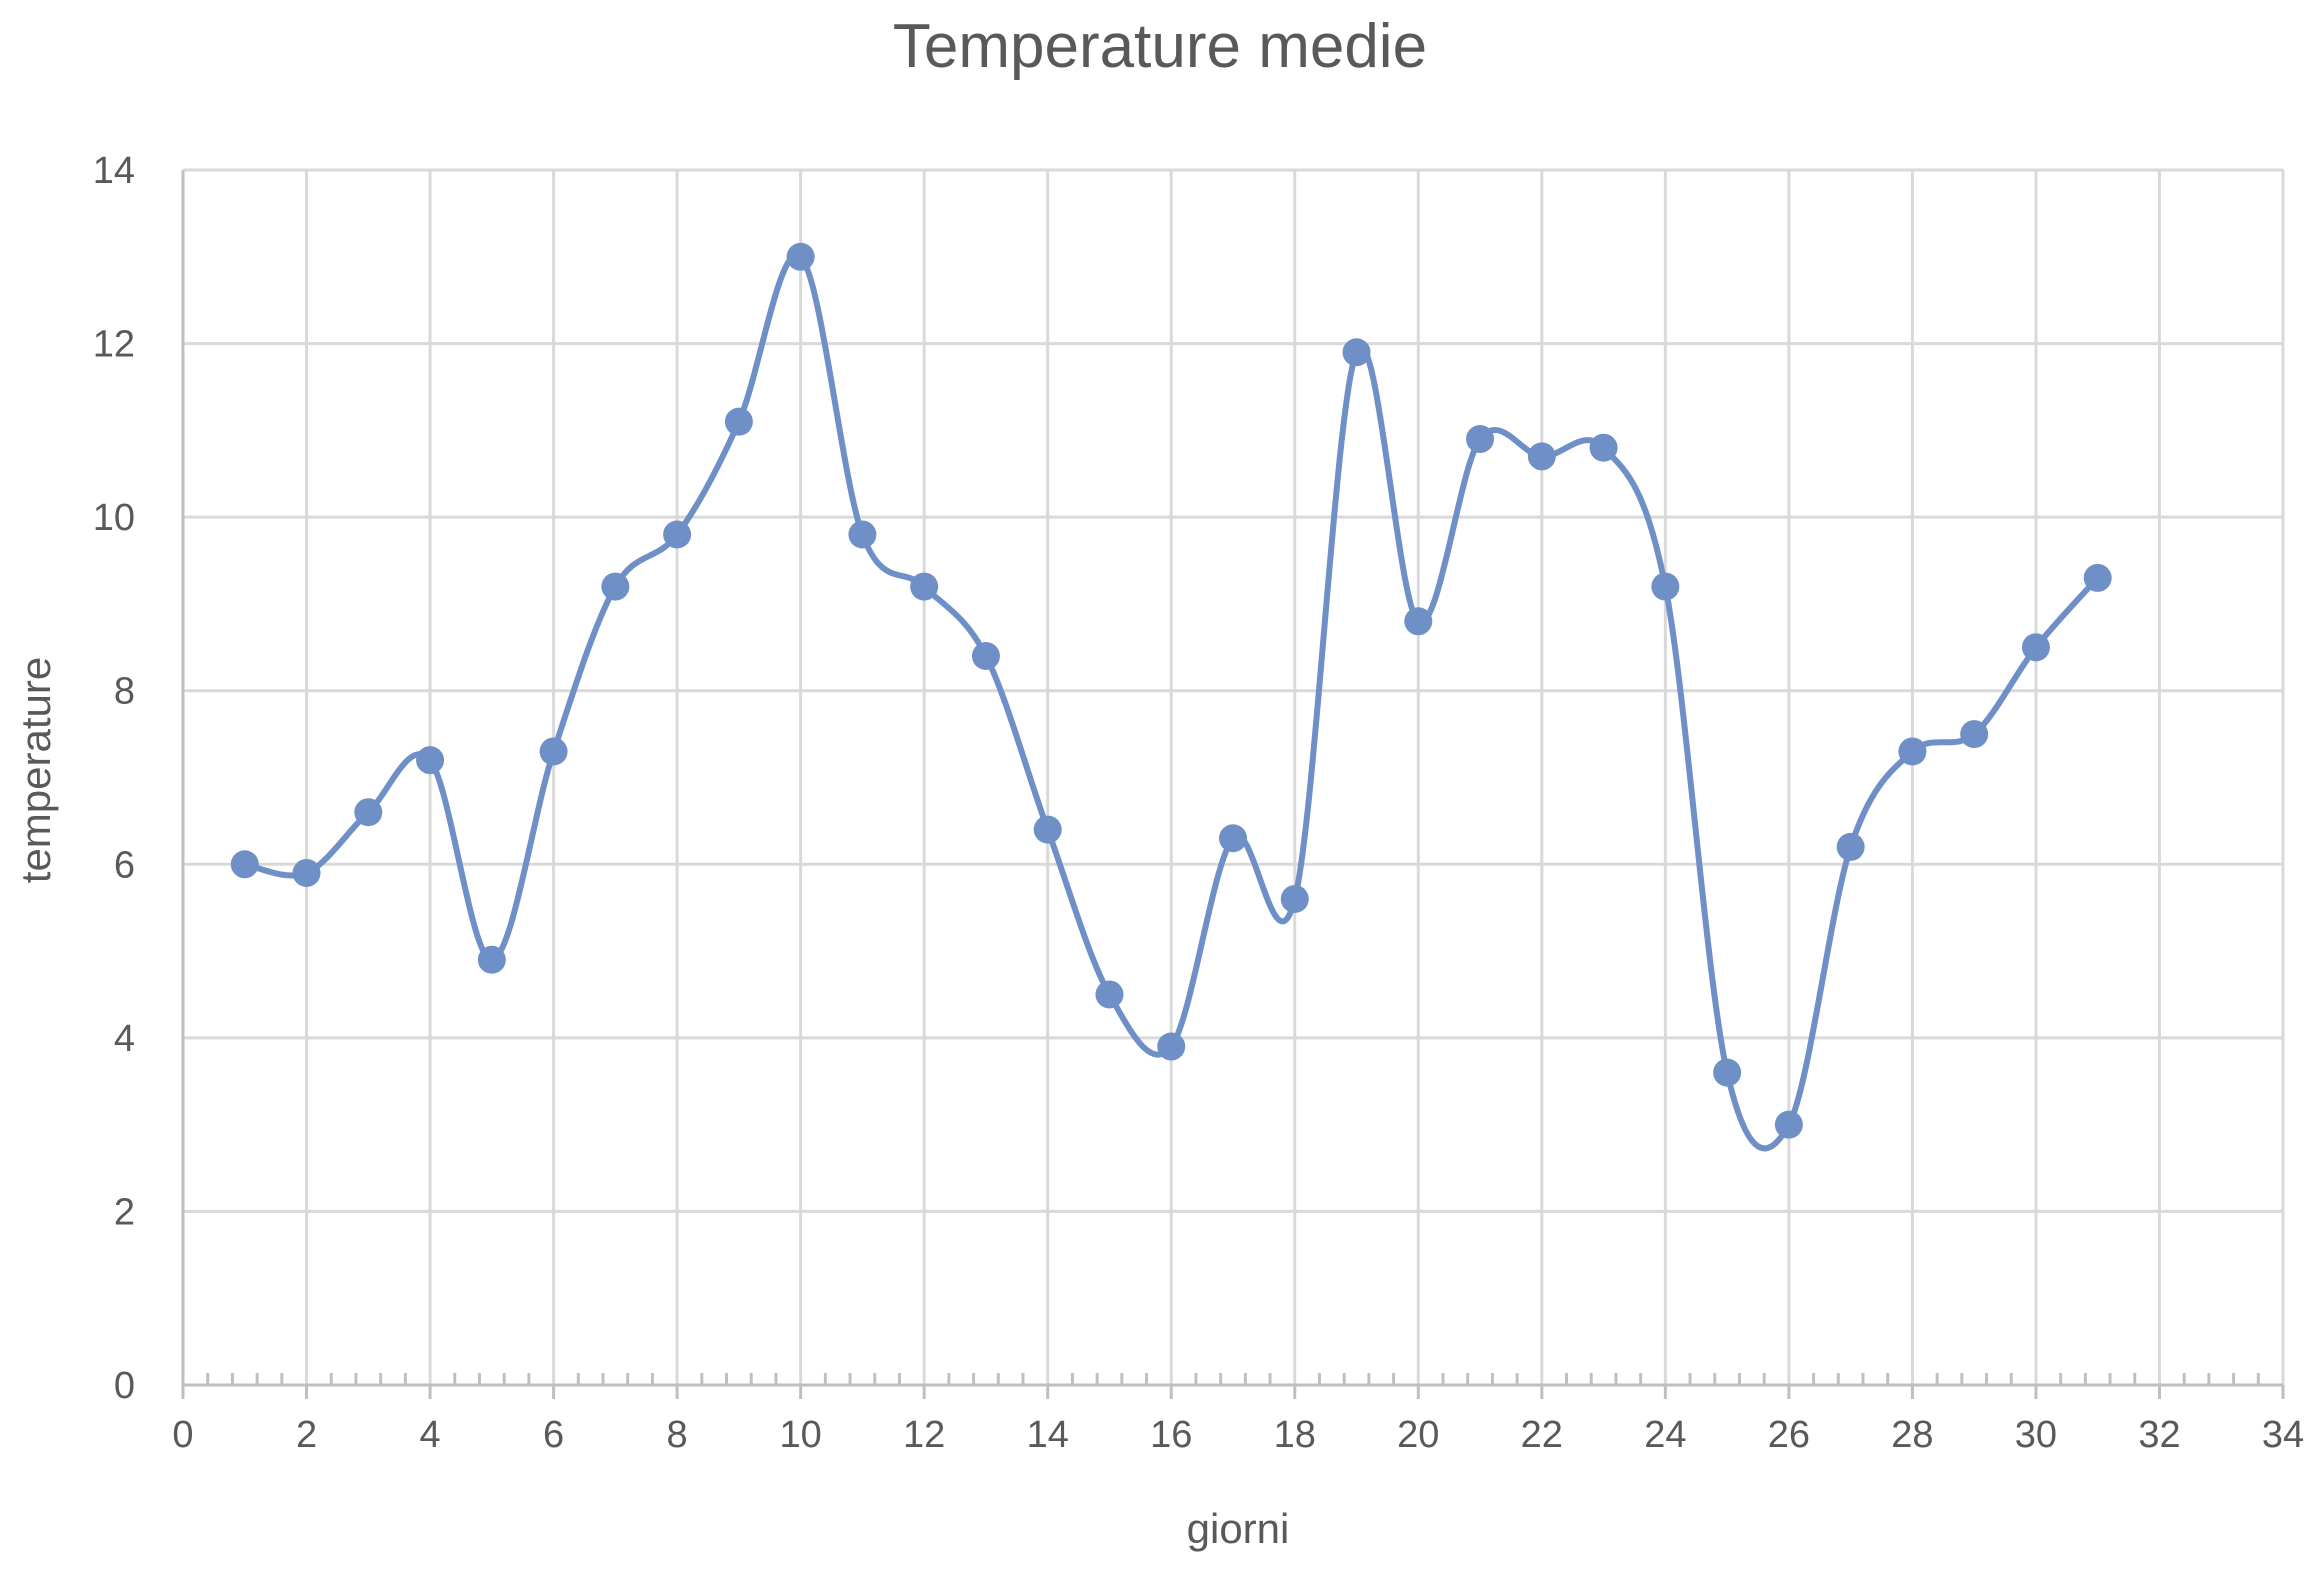  What do you see at coordinates (1542, 1435) in the screenshot?
I see `x-tick-label: 22` at bounding box center [1542, 1435].